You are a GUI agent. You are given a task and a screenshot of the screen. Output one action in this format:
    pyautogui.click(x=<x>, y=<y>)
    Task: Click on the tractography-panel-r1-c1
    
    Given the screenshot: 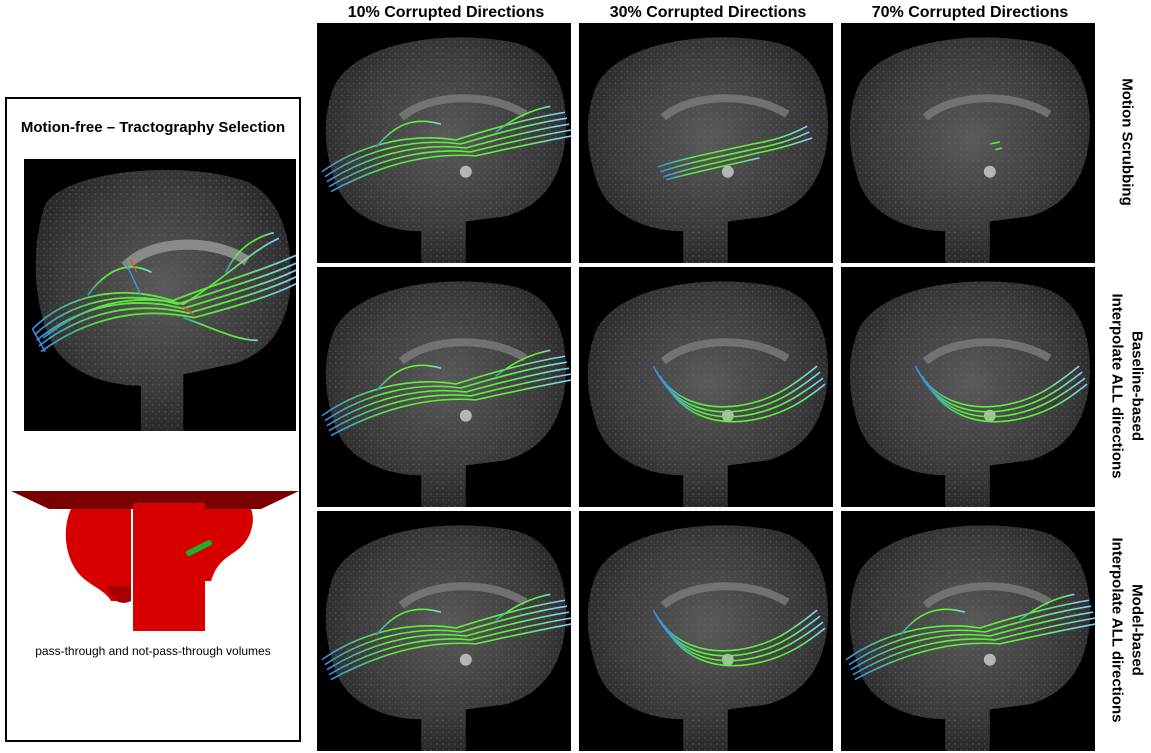 What is the action you would take?
    pyautogui.click(x=444, y=143)
    